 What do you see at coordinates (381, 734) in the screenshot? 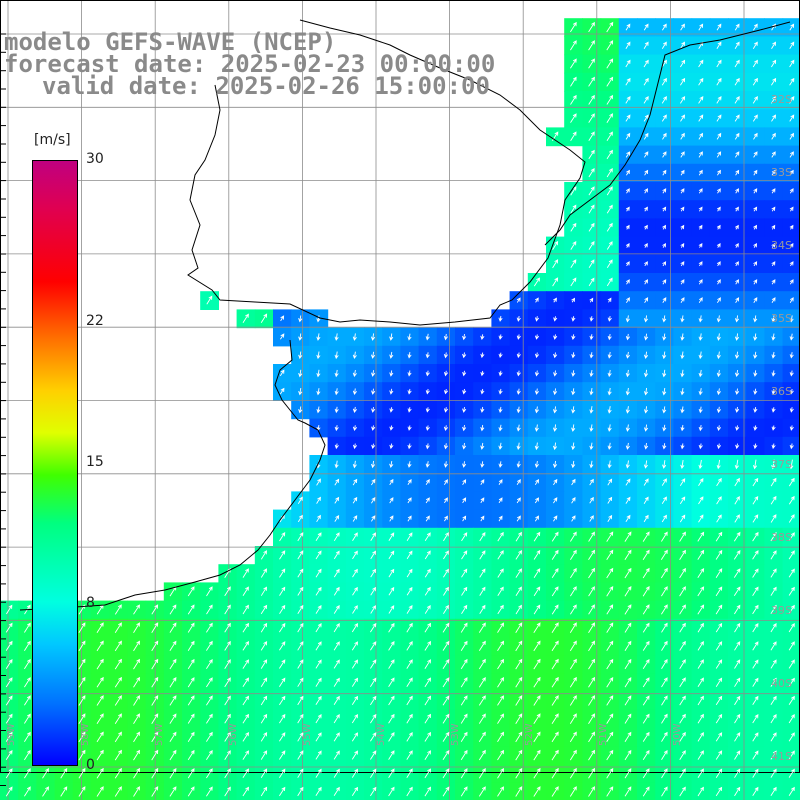
I see `longitude-label: 54W` at bounding box center [381, 734].